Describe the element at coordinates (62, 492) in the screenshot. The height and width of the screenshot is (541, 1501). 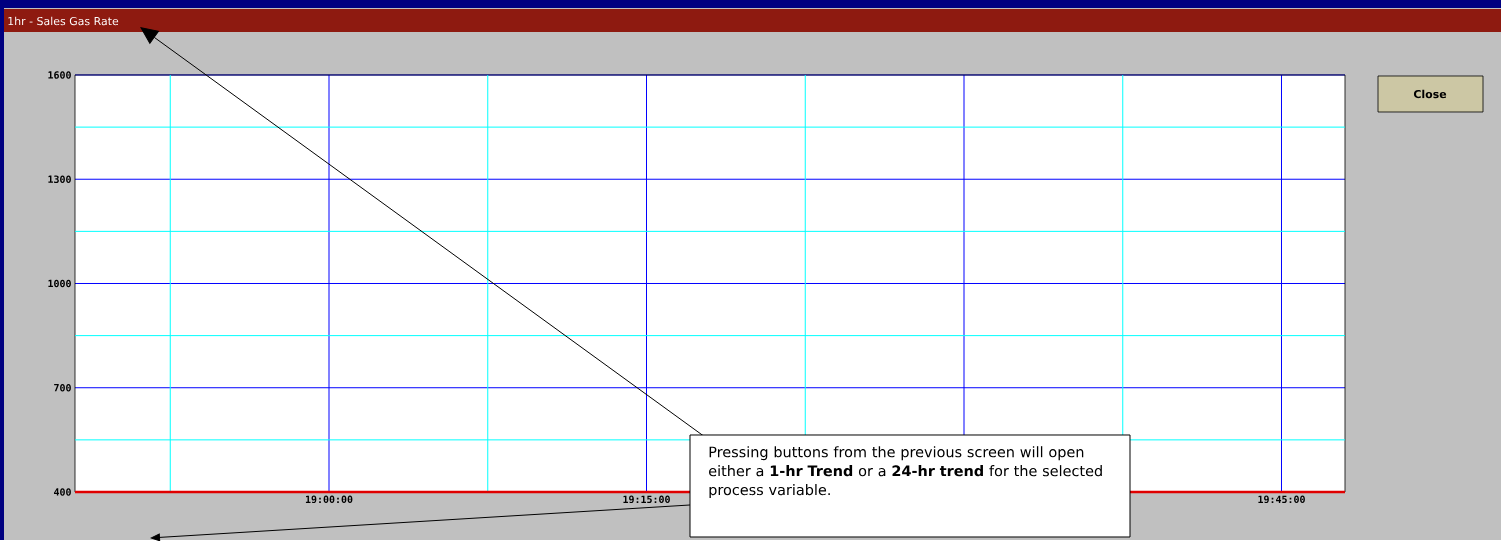
I see `y-tick-label: 400` at that location.